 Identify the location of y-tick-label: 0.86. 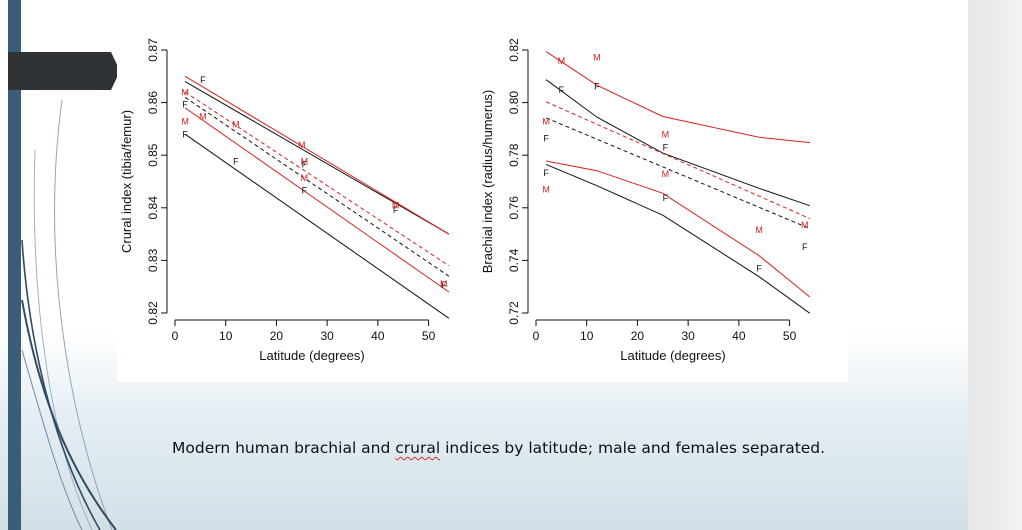
(153, 103).